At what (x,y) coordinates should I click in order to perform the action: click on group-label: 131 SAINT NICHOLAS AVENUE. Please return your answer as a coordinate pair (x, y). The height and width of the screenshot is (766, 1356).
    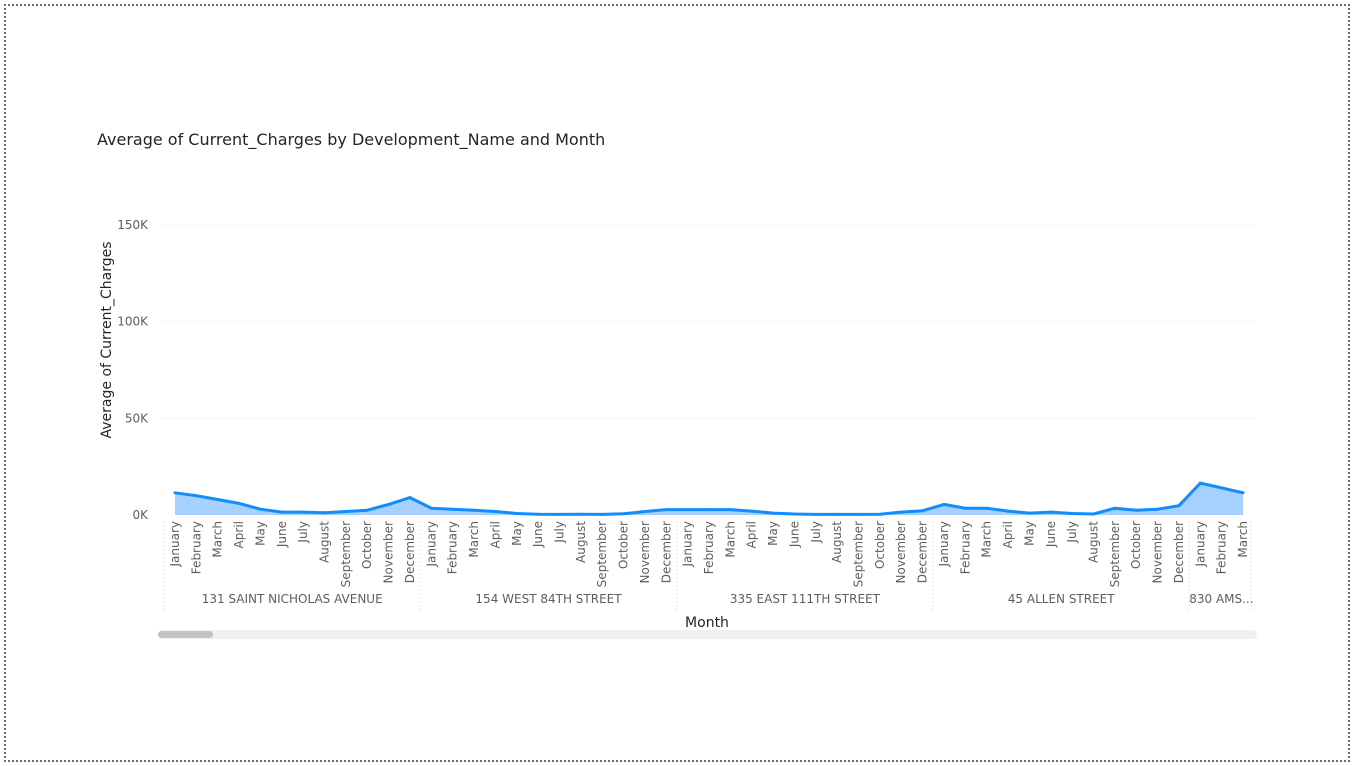
    Looking at the image, I should click on (292, 599).